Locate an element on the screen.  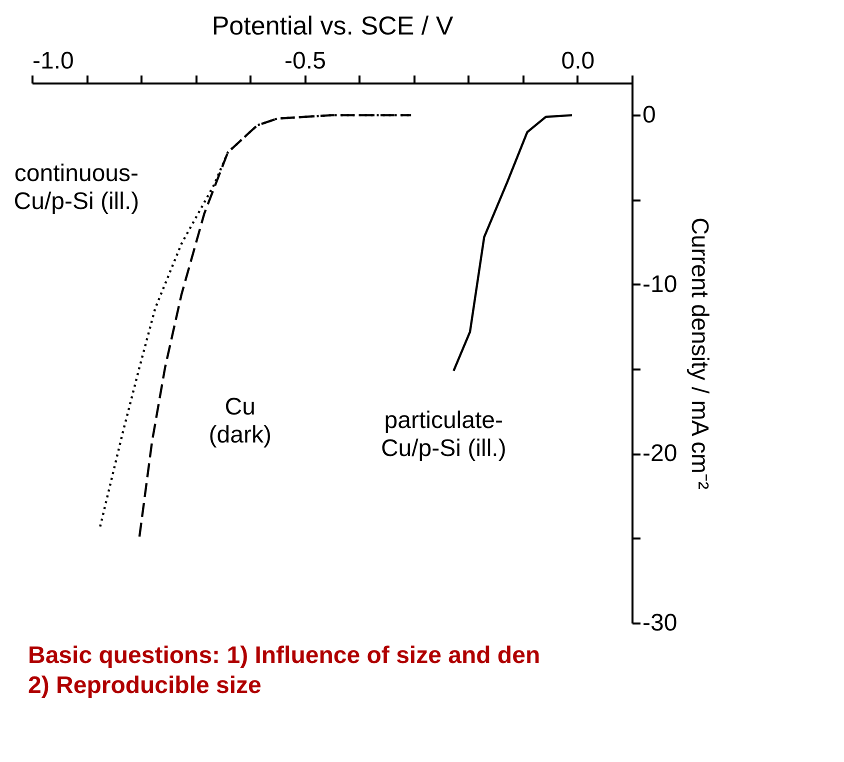
x-tick-label: -1.0 is located at coordinates (53, 61).